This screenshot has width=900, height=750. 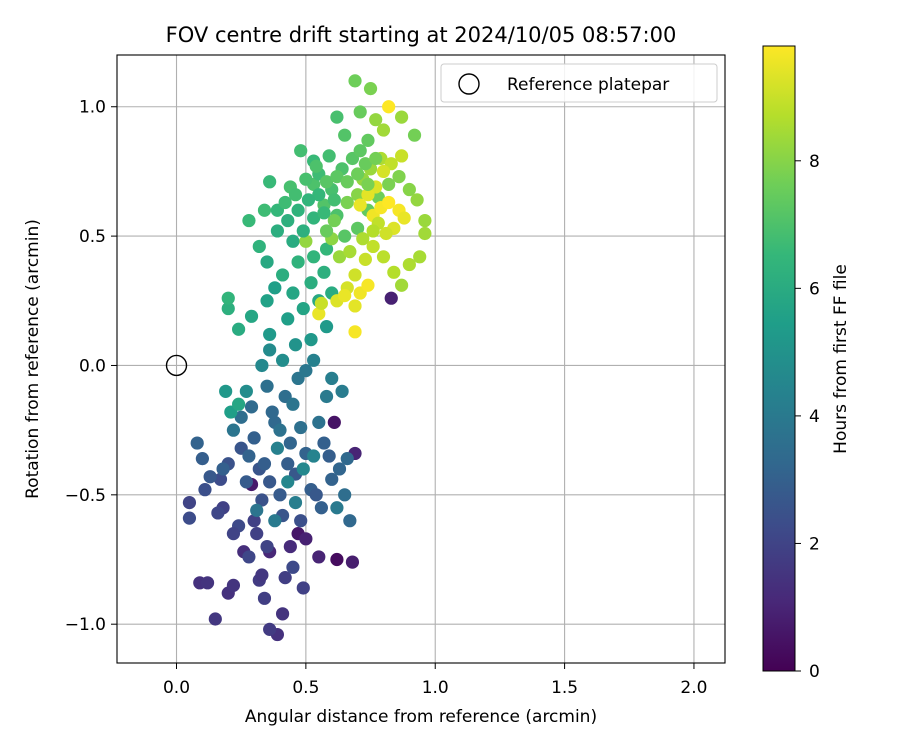 I want to click on y-tick-label: 0.5, so click(x=92, y=237).